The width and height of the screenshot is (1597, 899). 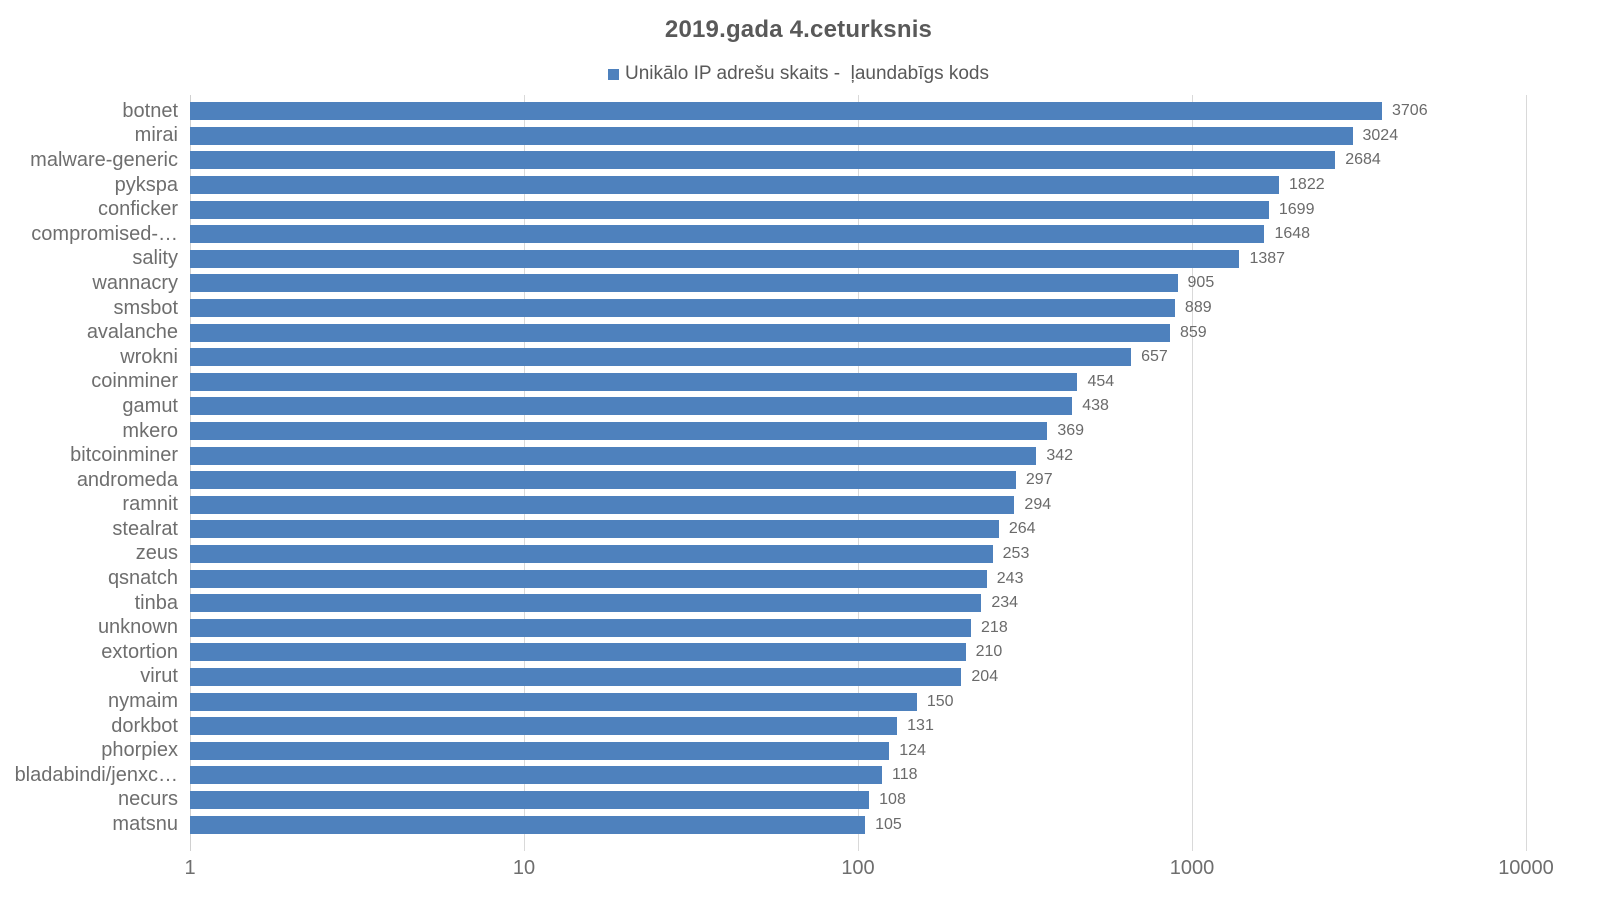 What do you see at coordinates (989, 652) in the screenshot?
I see `bar-value-label: 210` at bounding box center [989, 652].